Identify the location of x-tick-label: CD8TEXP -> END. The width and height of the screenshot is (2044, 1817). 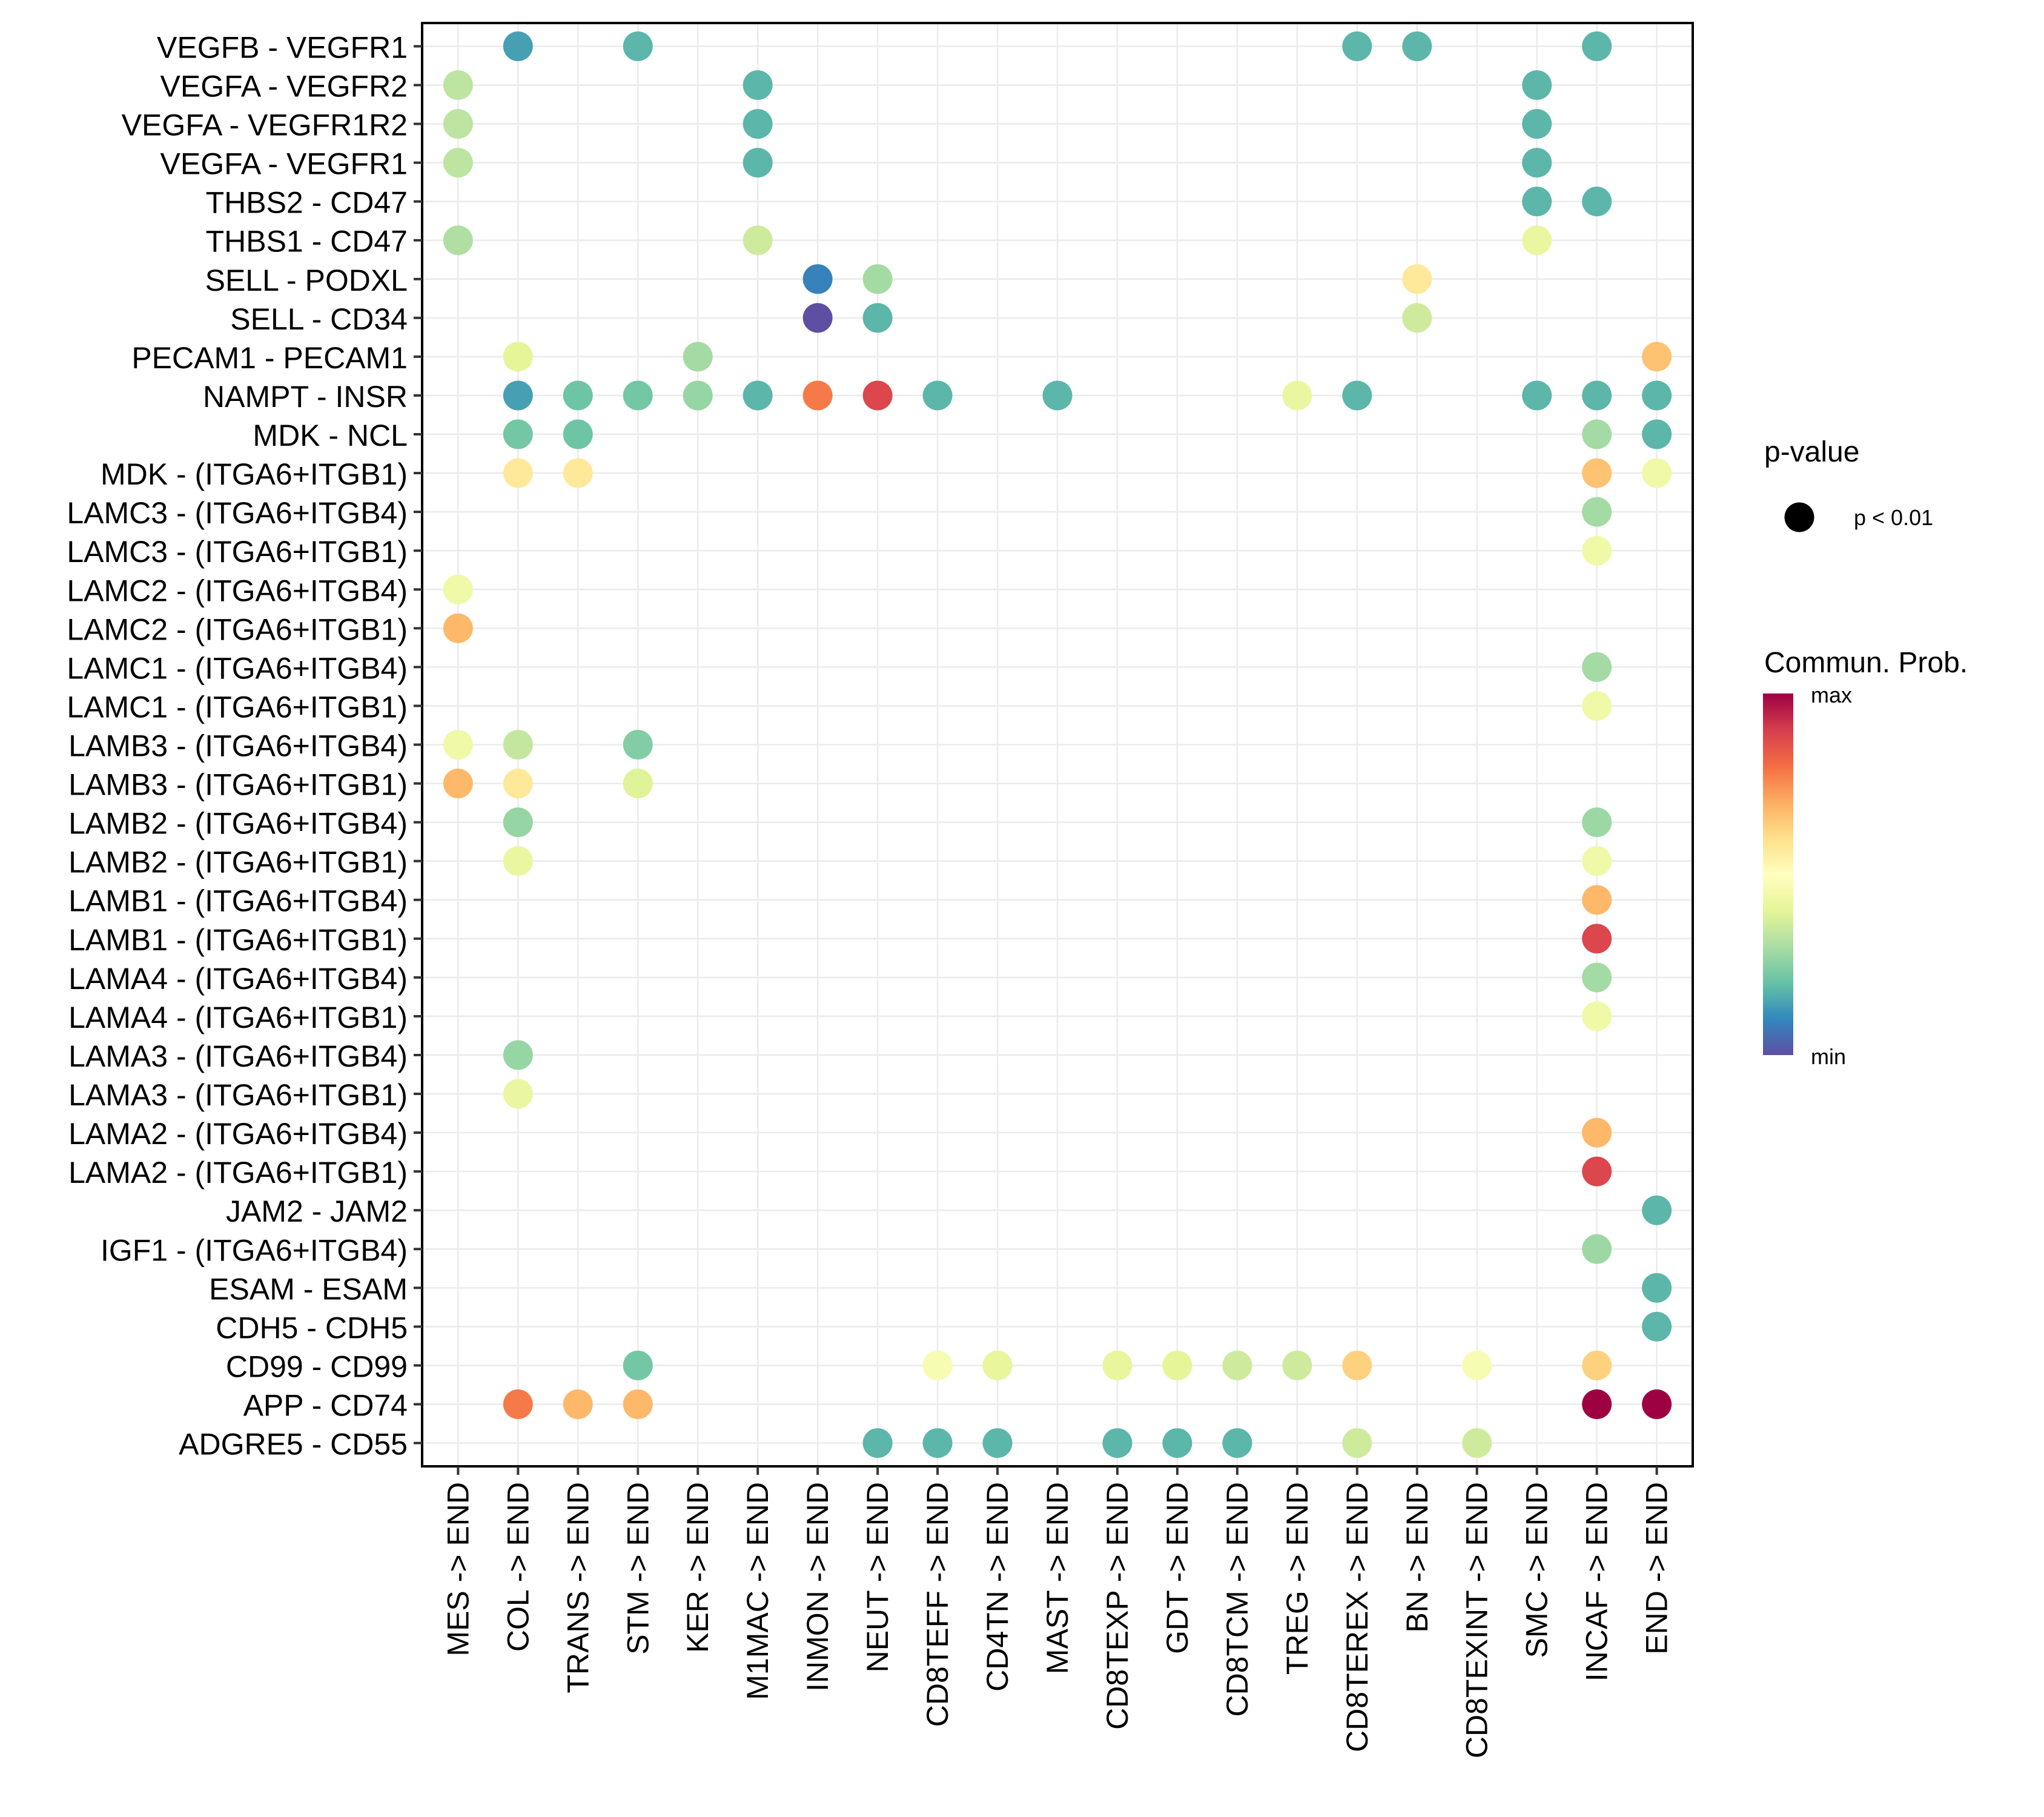
(1117, 1606).